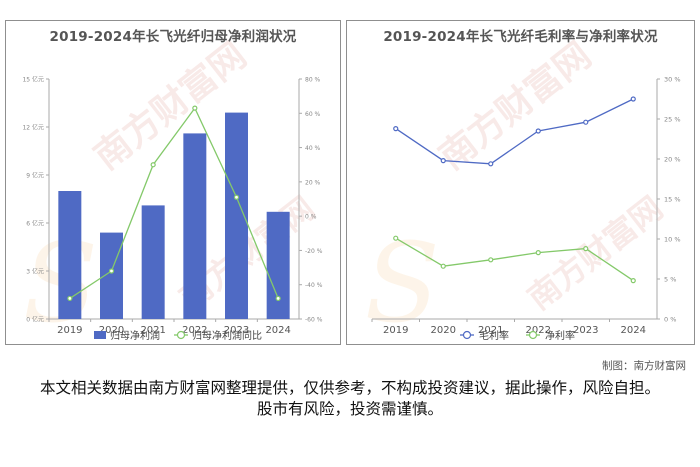 The image size is (700, 467). What do you see at coordinates (560, 335) in the screenshot?
I see `net-margin-legend-label: 净利率` at bounding box center [560, 335].